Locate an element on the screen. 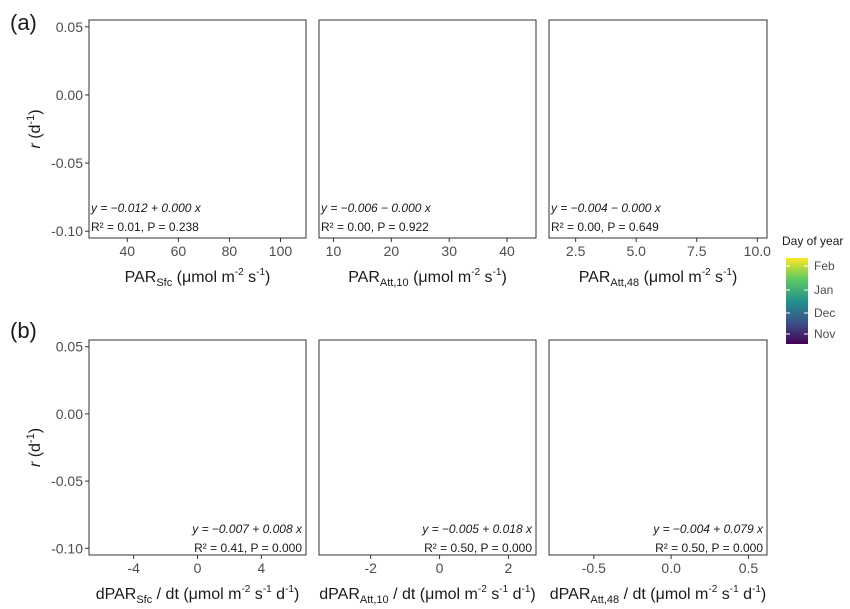 The width and height of the screenshot is (850, 609). x-tick-label: 5.0 is located at coordinates (636, 251).